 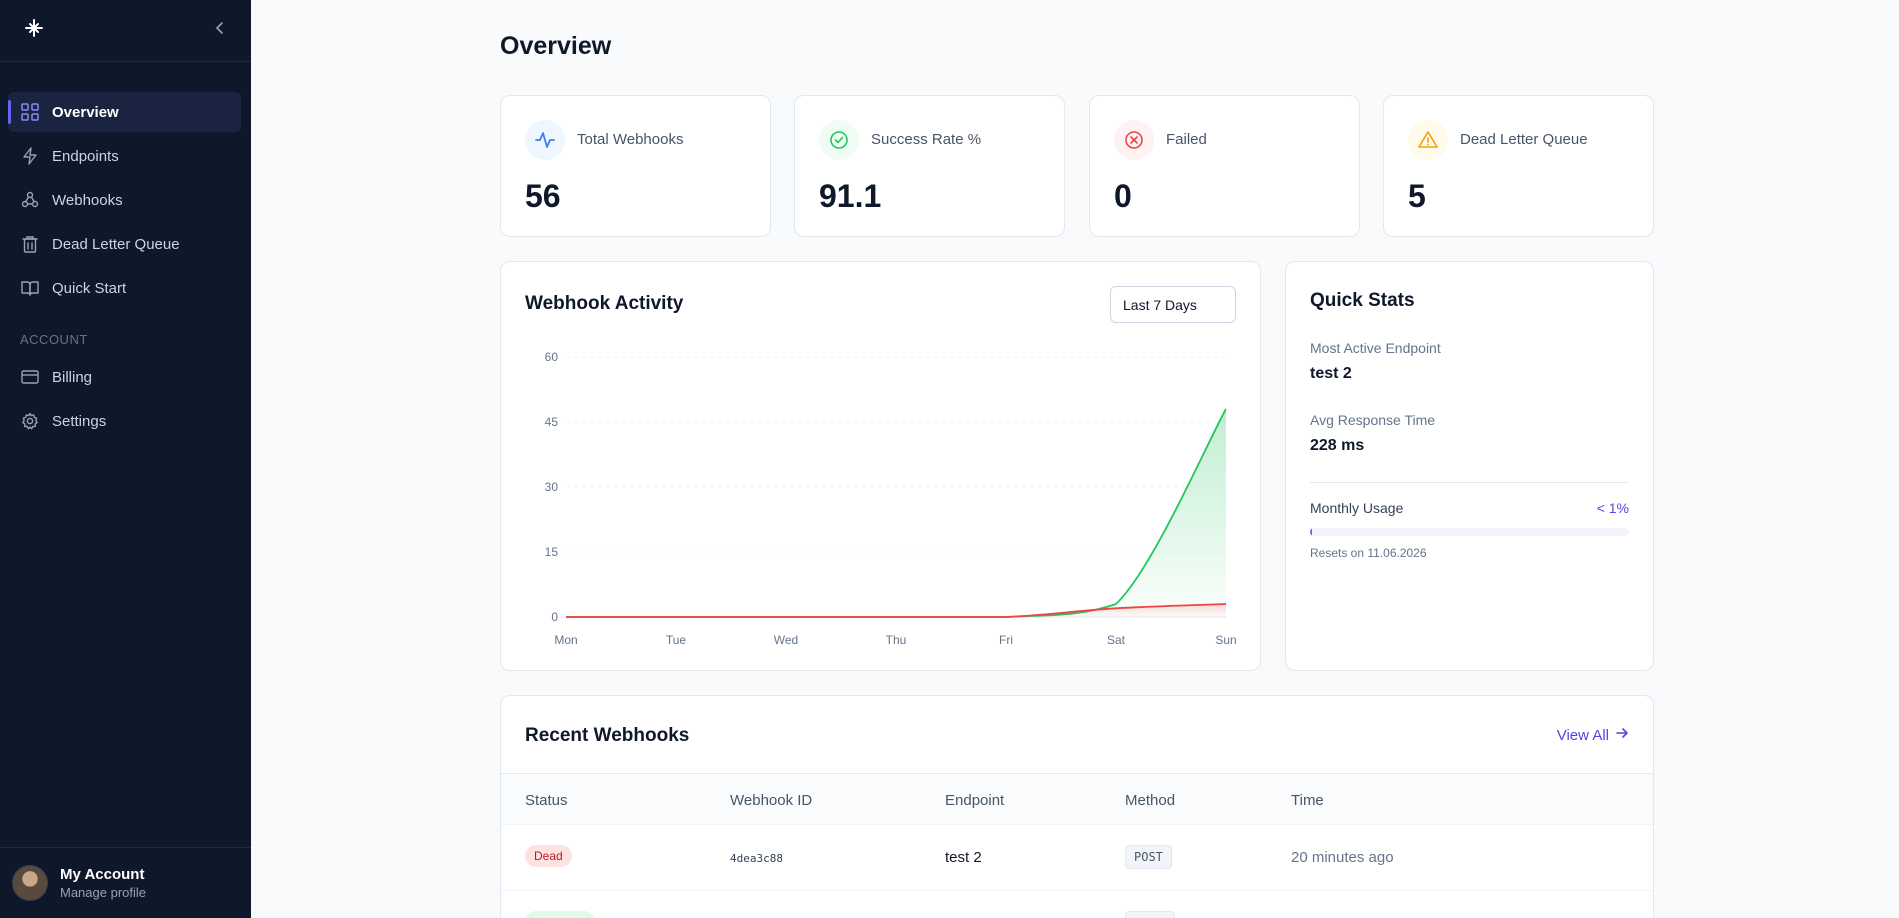 I want to click on sidebar-item-dead-letter-queue: Dead Letter Queue, so click(x=124, y=244).